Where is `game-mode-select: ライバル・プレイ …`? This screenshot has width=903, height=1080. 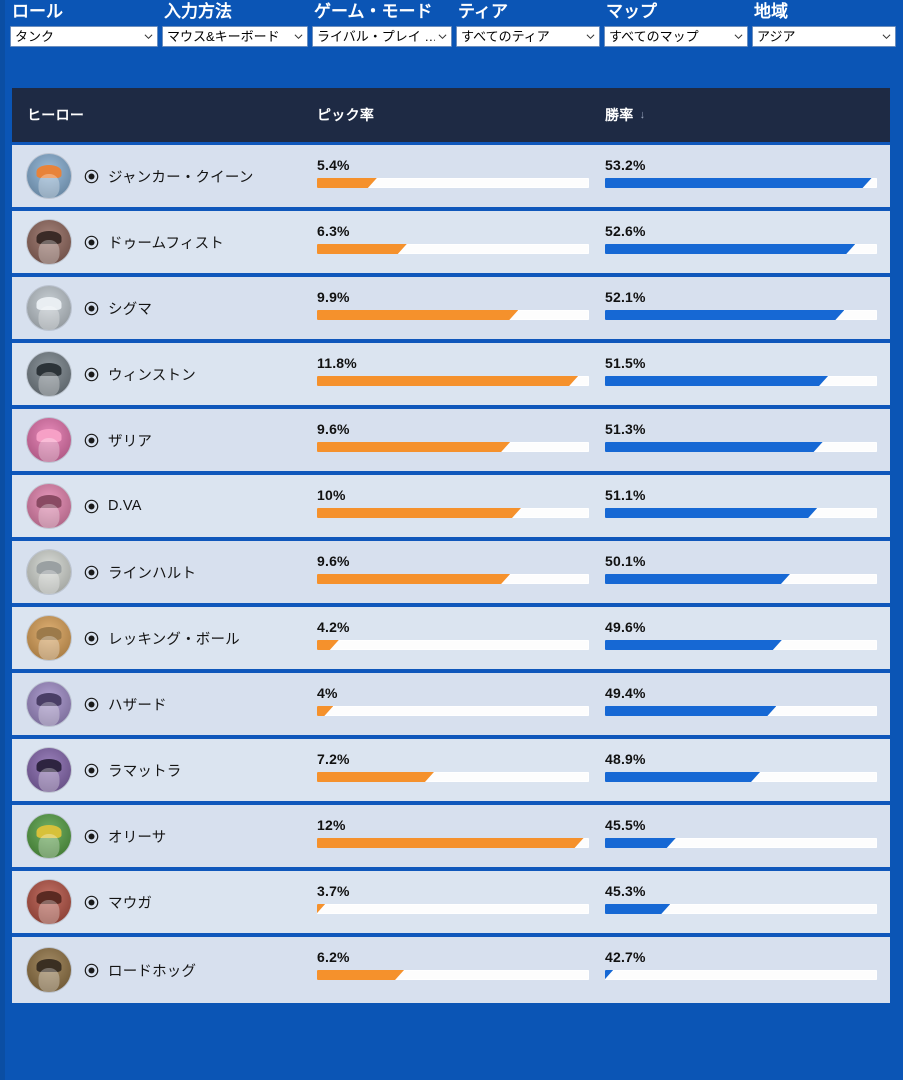
game-mode-select: ライバル・プレイ … is located at coordinates (382, 36).